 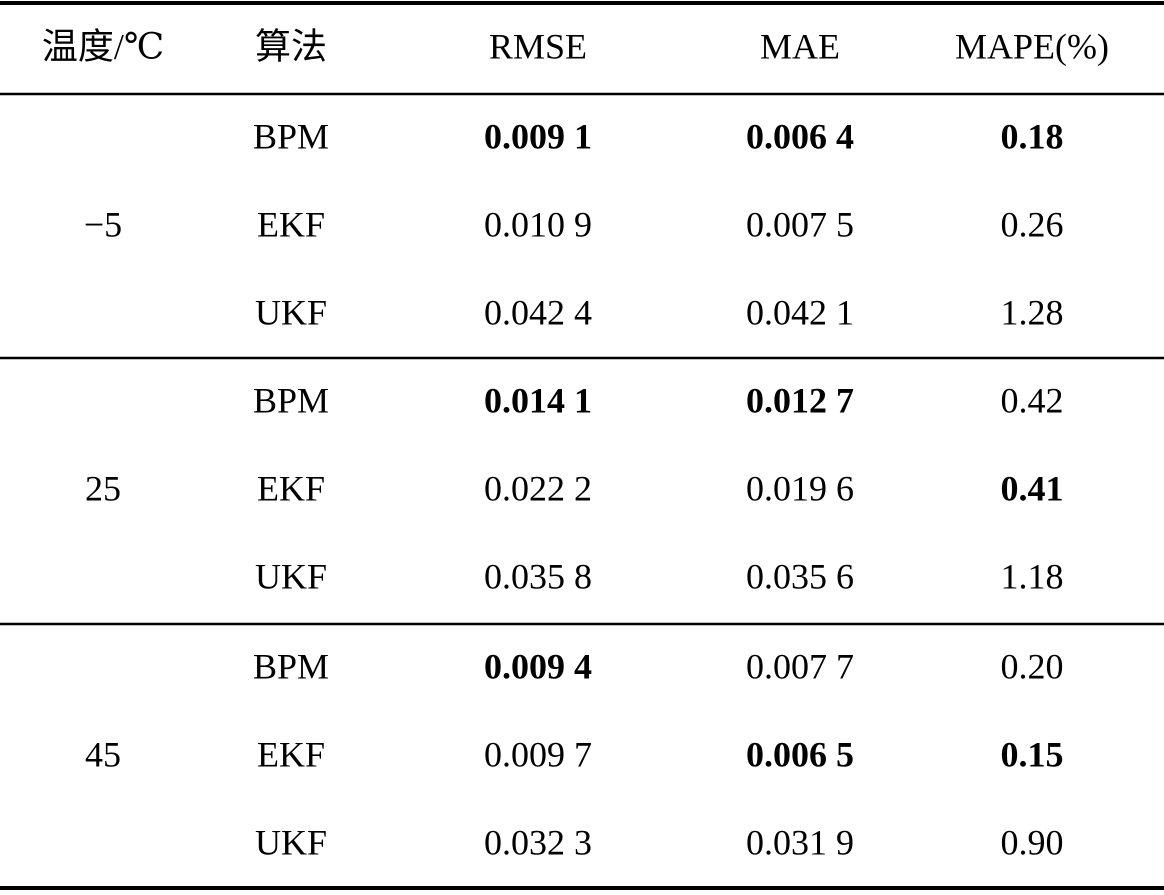 I want to click on value-cell: 0.20, so click(x=1032, y=666).